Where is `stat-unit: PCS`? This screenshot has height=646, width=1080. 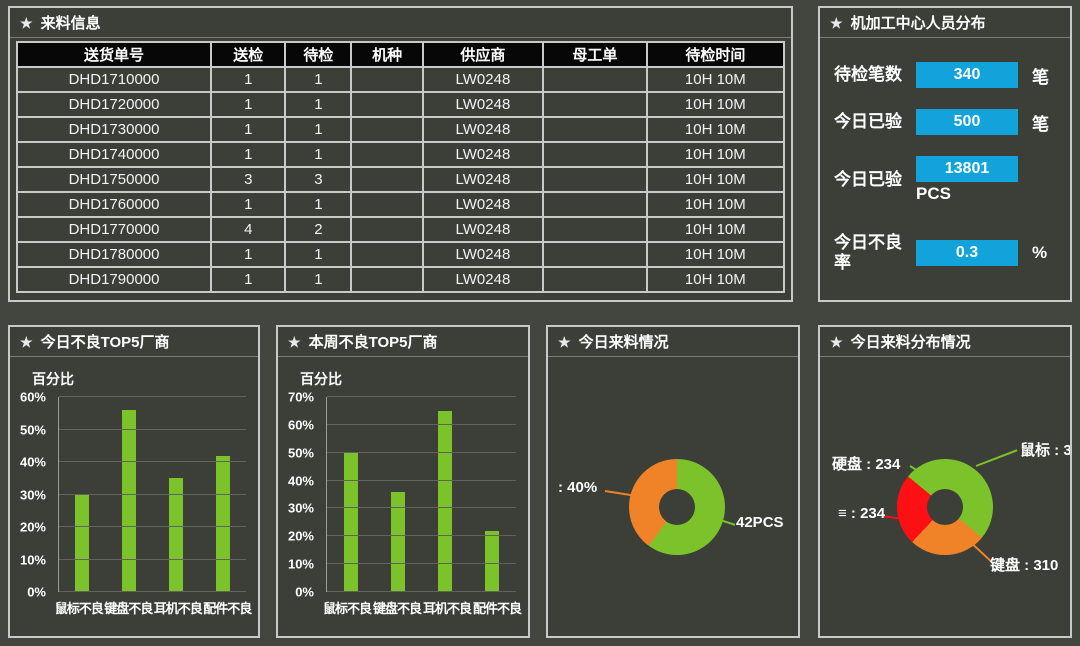 stat-unit: PCS is located at coordinates (933, 193).